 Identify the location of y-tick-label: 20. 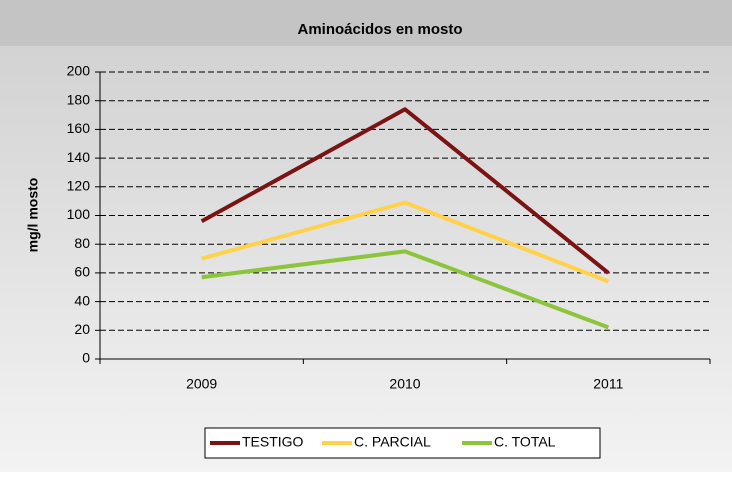
(82, 329).